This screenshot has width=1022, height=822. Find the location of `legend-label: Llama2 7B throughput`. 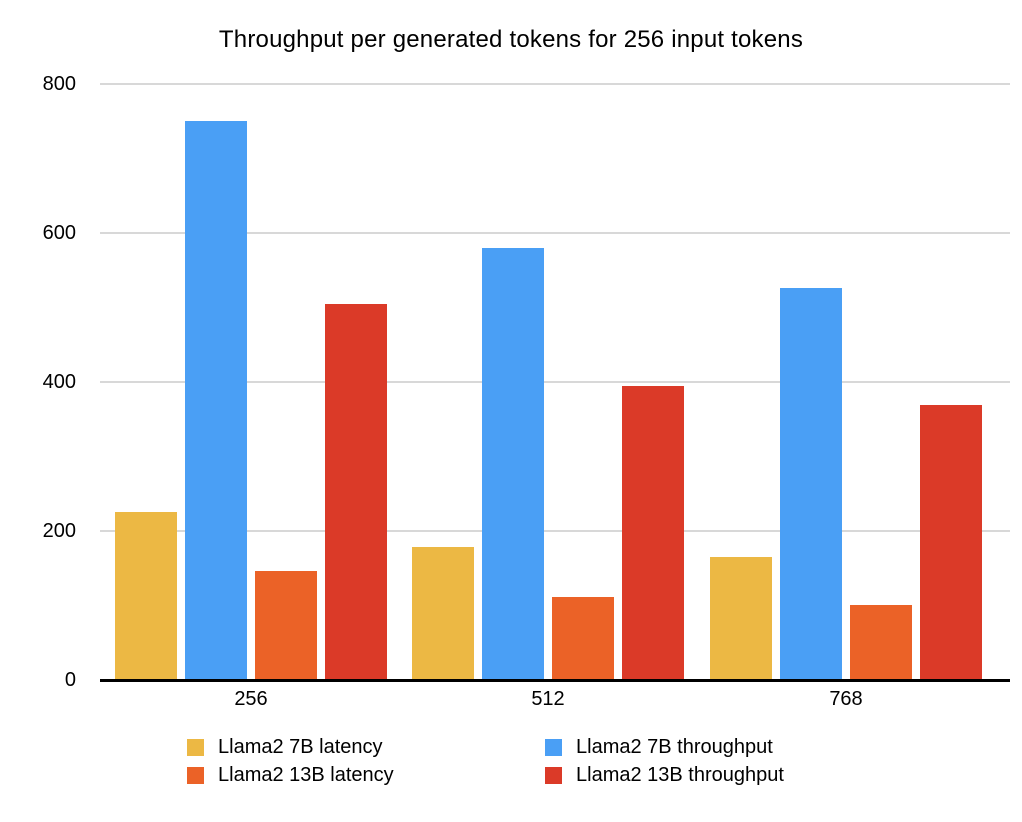

legend-label: Llama2 7B throughput is located at coordinates (674, 747).